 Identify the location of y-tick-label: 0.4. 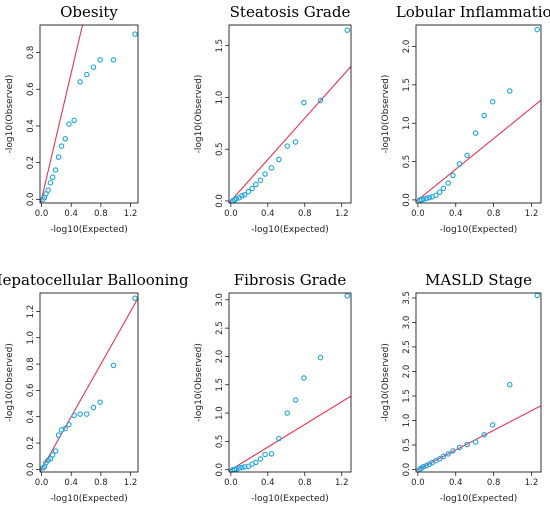
(31, 417).